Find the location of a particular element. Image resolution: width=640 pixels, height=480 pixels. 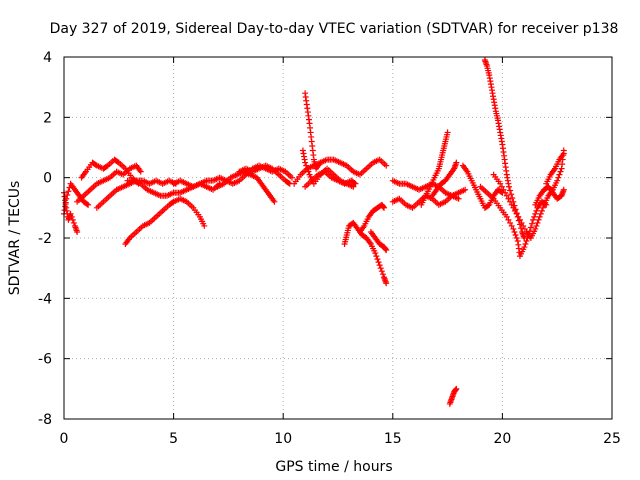

series-arc21 is located at coordinates (444, 179).